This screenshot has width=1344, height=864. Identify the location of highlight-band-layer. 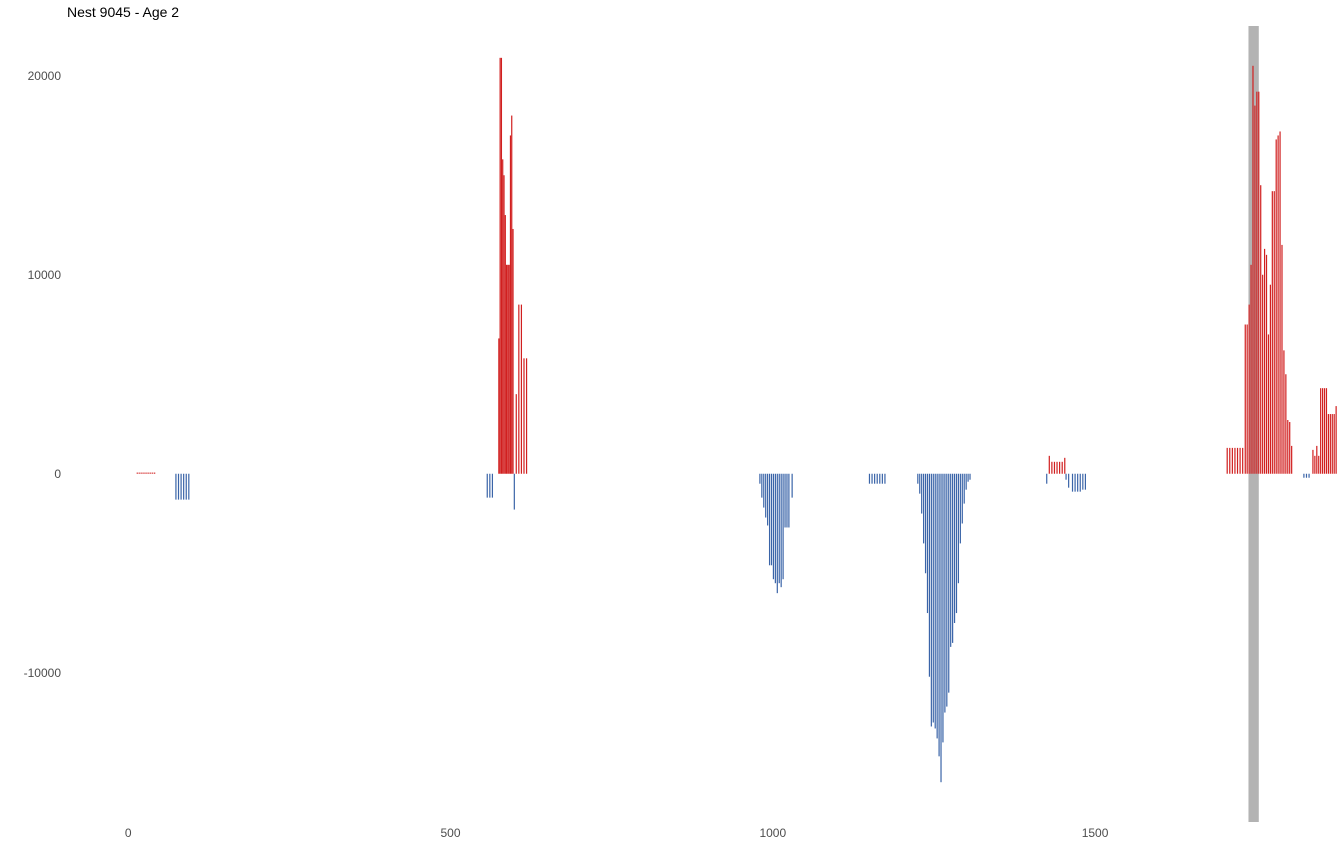
(1253, 424).